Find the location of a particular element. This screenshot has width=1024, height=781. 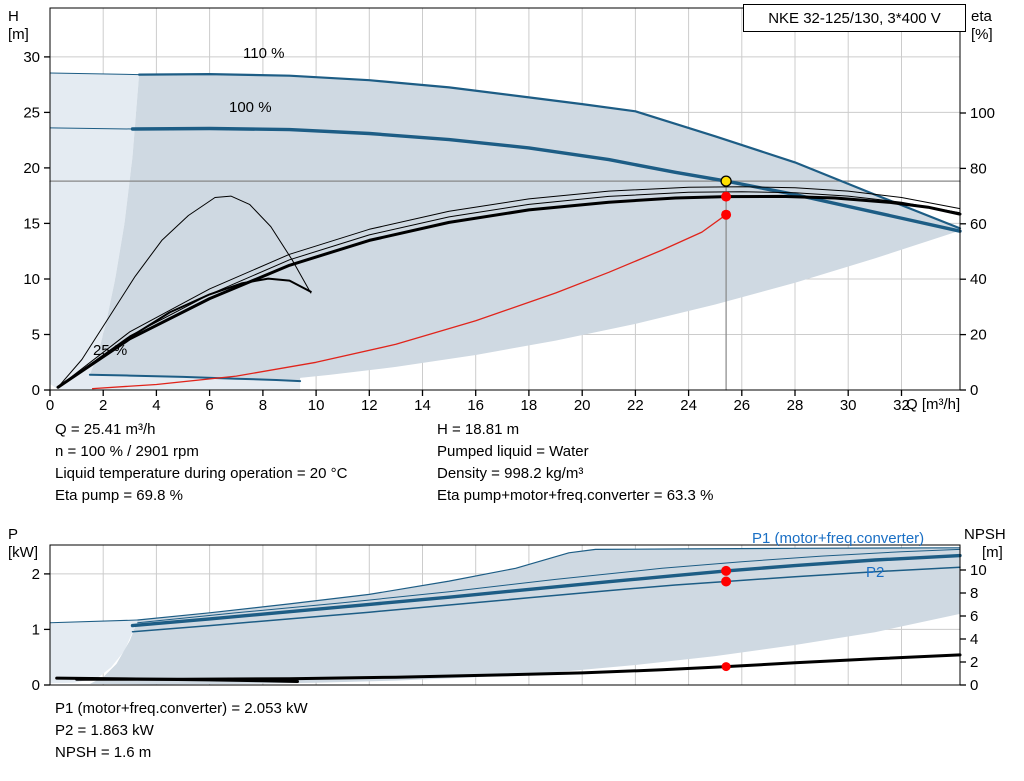

pump-model-text: NKE 32-125/130, 3*400 V is located at coordinates (854, 18).